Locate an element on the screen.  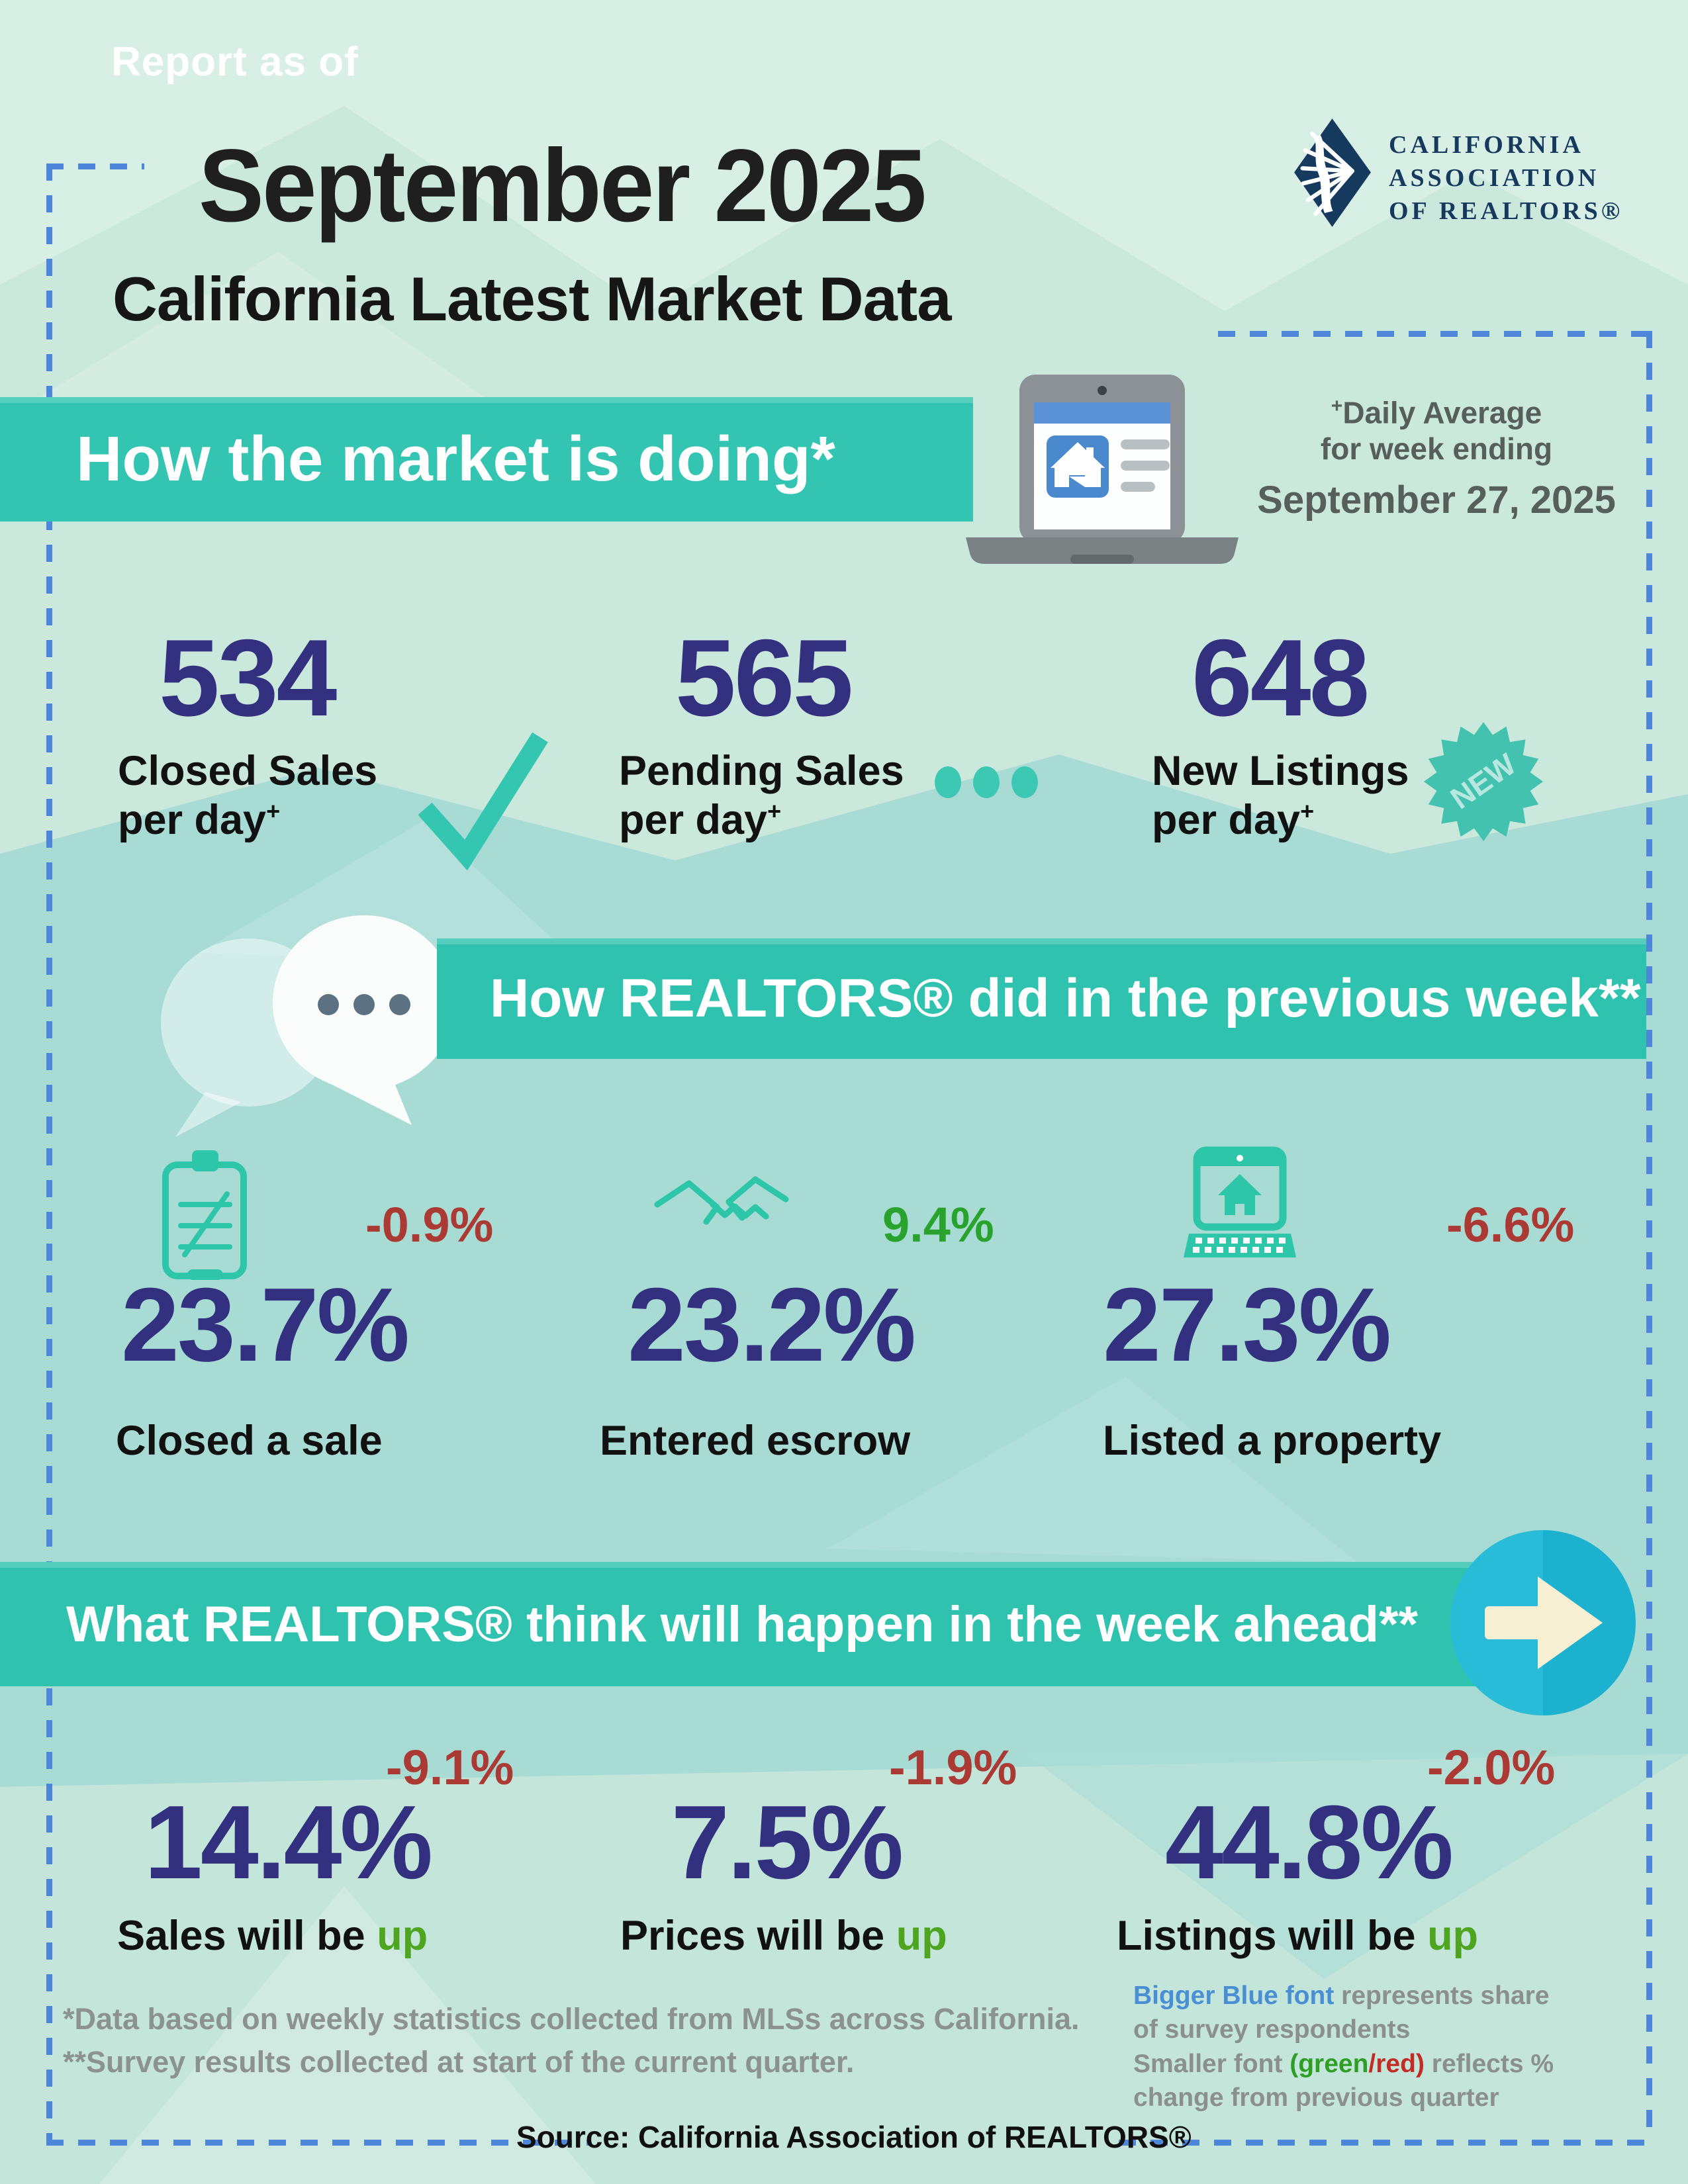
pending-sales-label-line2: per day is located at coordinates (693, 820).